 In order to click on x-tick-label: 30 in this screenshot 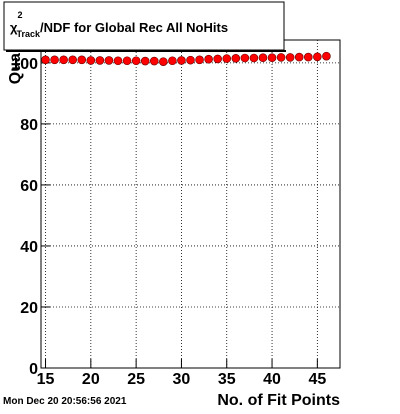, I will do `click(182, 379)`.